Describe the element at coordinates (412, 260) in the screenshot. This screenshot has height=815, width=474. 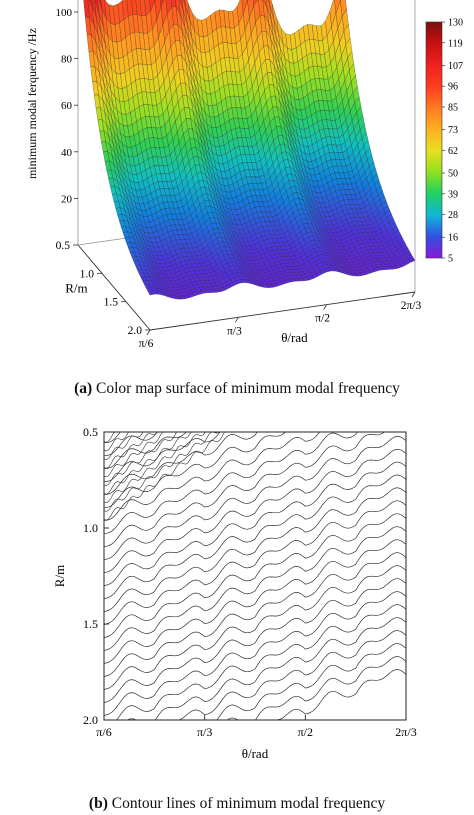
I see `surface-cell` at that location.